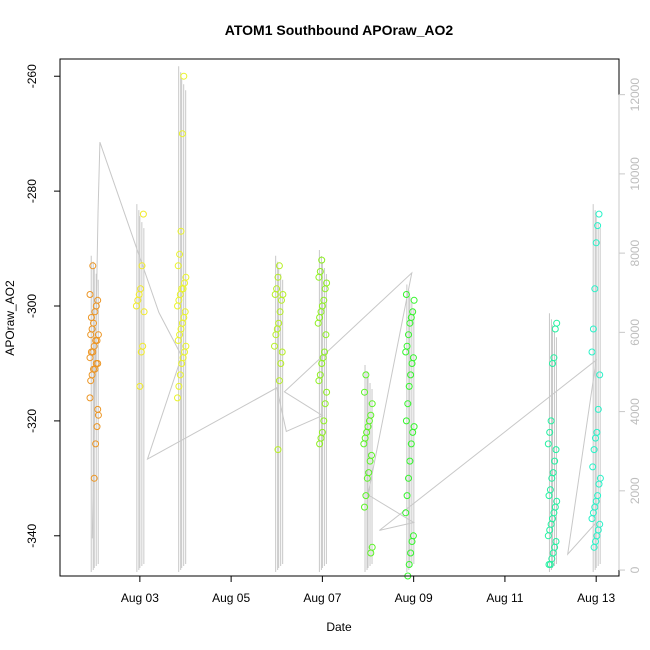  I want to click on y-tick-label: -260, so click(32, 76).